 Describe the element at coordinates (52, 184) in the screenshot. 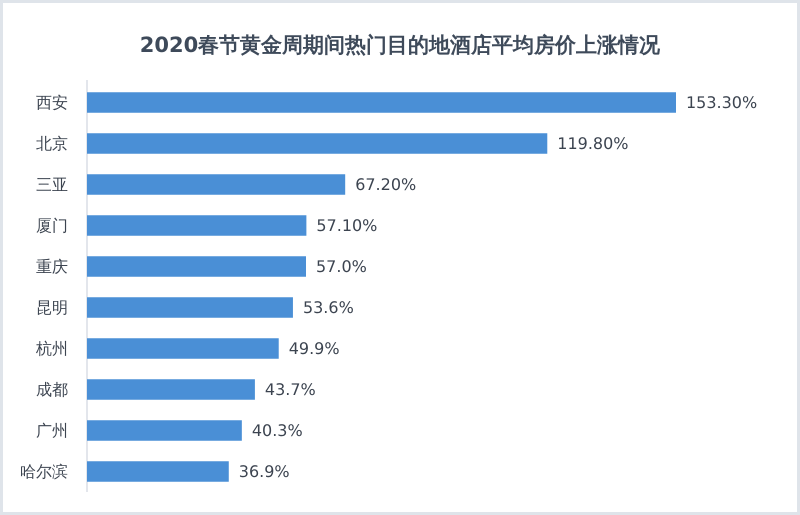

I see `y-tick-label: 三亚` at that location.